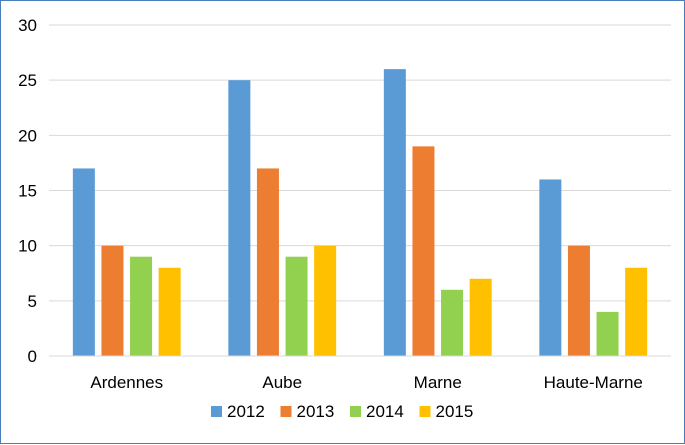 Image resolution: width=685 pixels, height=445 pixels. Describe the element at coordinates (27, 246) in the screenshot. I see `y-tick-label: 10` at that location.